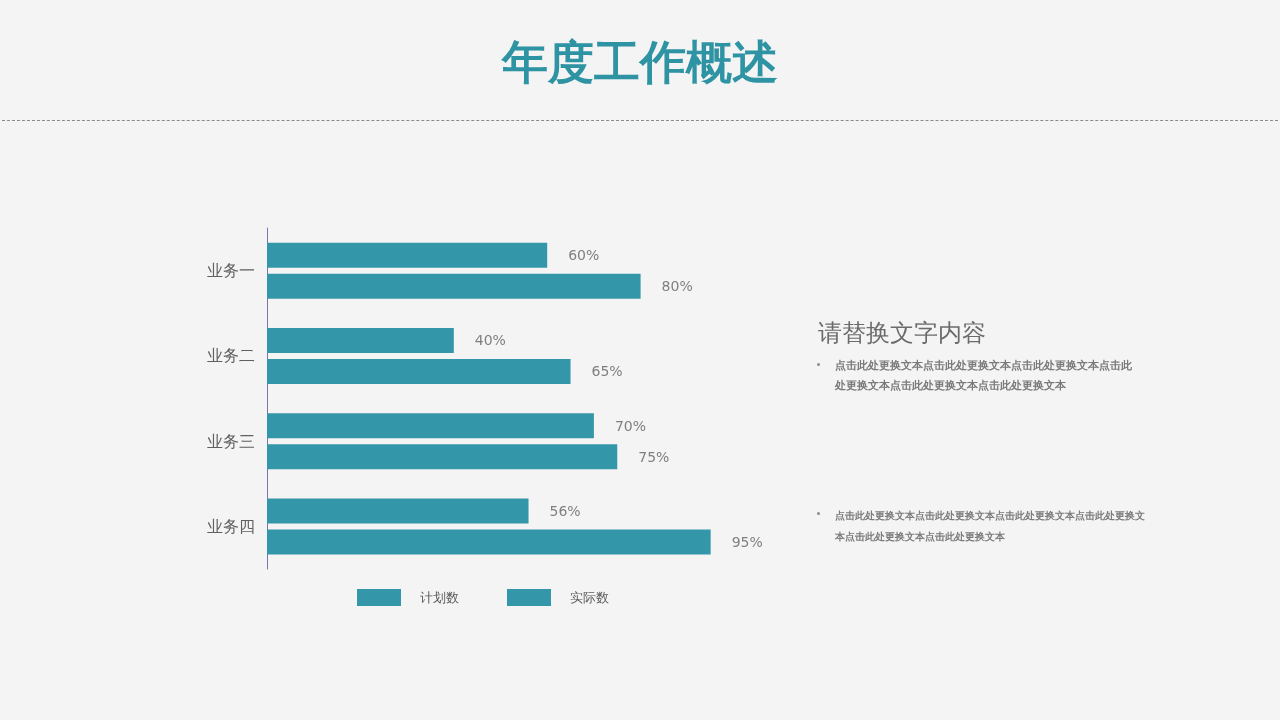  I want to click on data-label: 60%, so click(584, 255).